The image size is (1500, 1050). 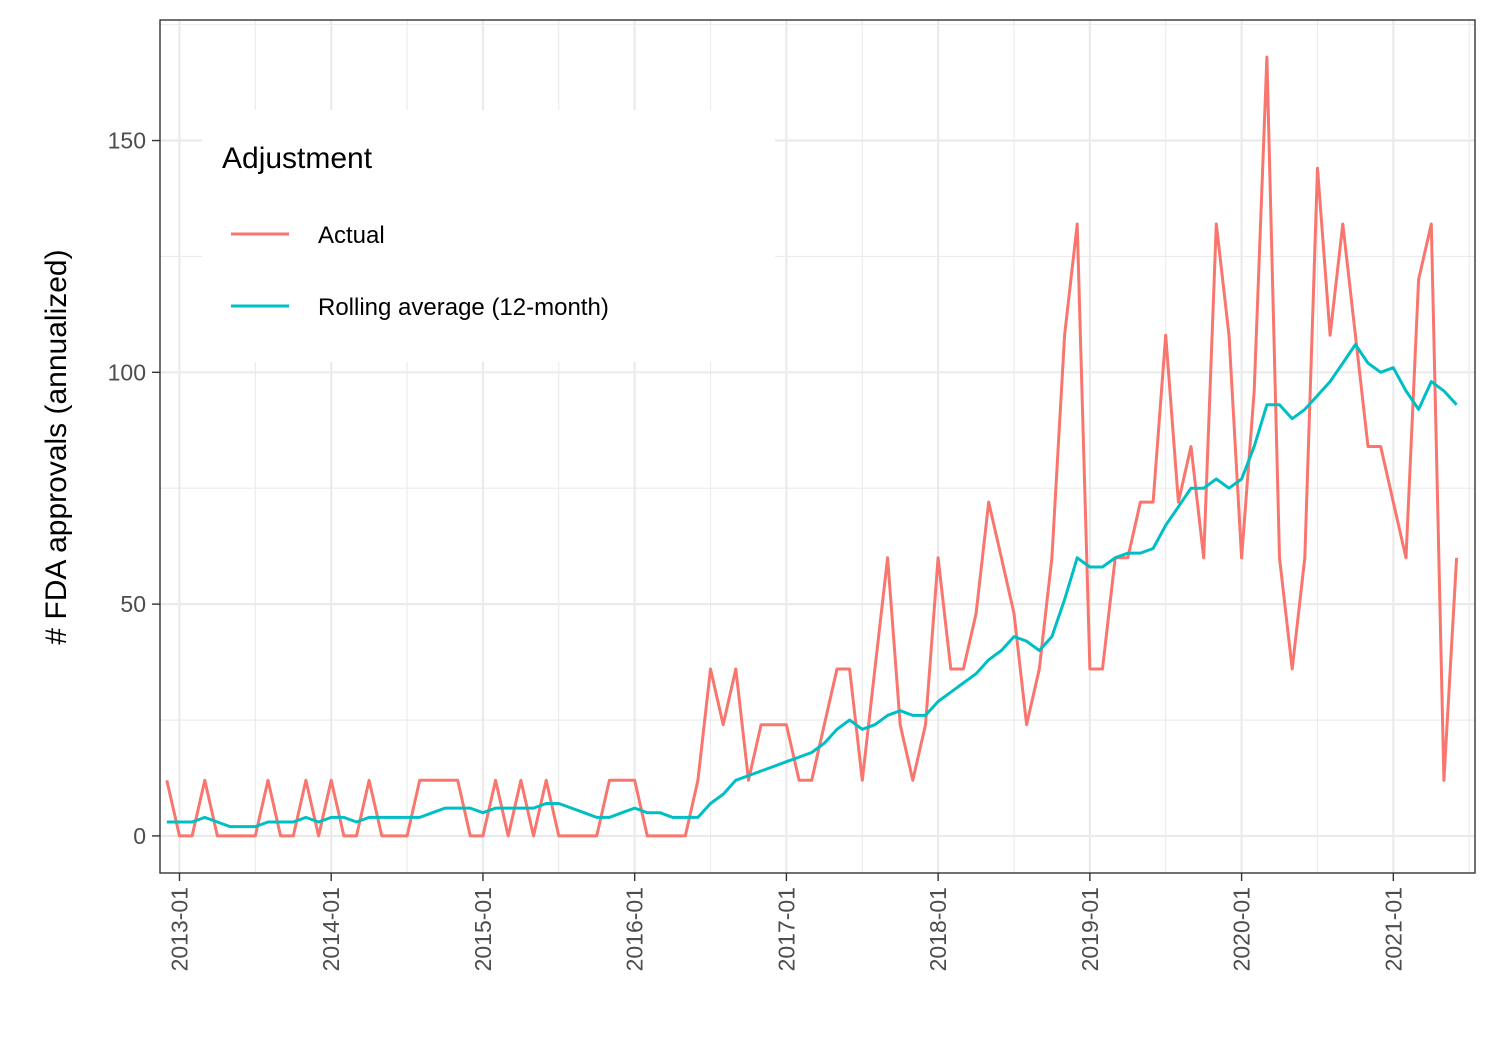 I want to click on x-tick-label: 2017-01, so click(x=786, y=929).